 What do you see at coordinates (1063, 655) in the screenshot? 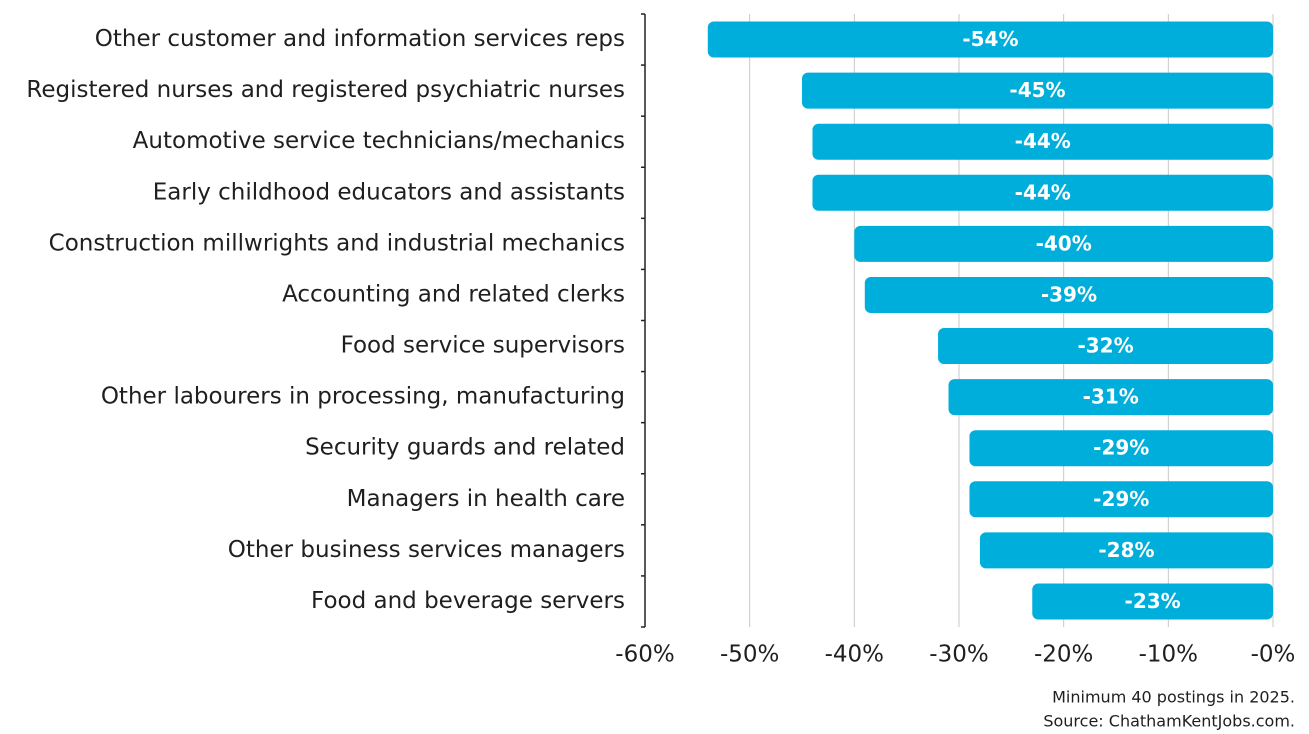
I see `x-tick-label: -20%` at bounding box center [1063, 655].